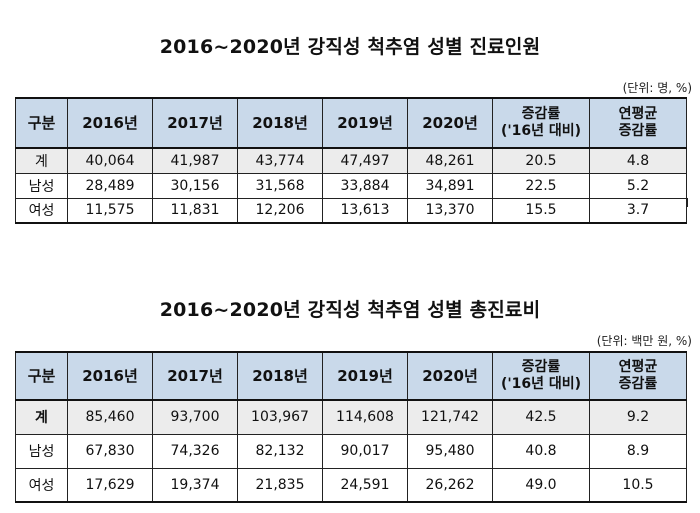 The width and height of the screenshot is (700, 513). Describe the element at coordinates (280, 185) in the screenshot. I see `cell: 31,568` at that location.